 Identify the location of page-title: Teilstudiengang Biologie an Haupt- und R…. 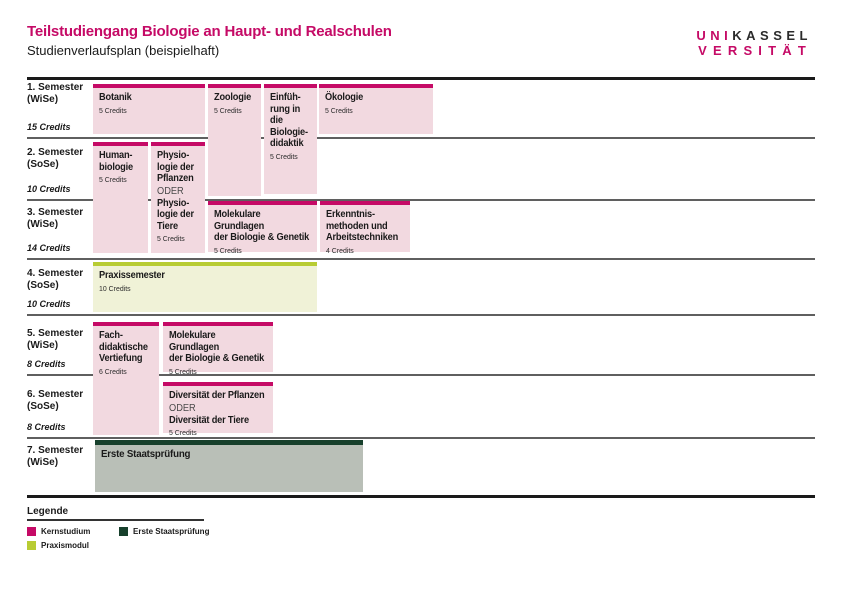
(209, 31).